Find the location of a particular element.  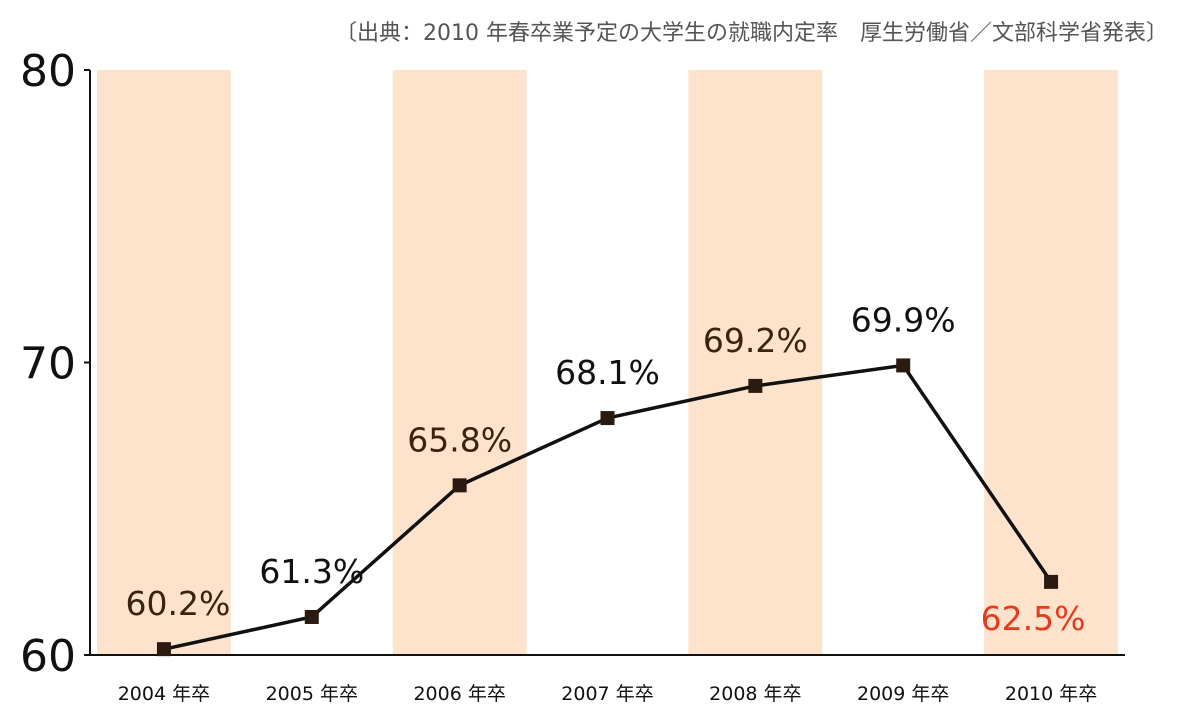

data-label-5: 69.9% is located at coordinates (903, 319).